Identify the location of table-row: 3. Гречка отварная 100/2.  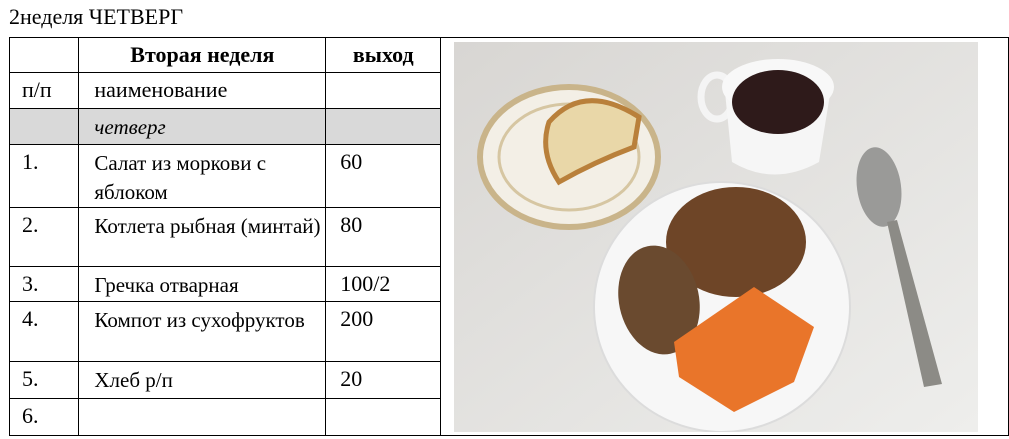
(508, 284).